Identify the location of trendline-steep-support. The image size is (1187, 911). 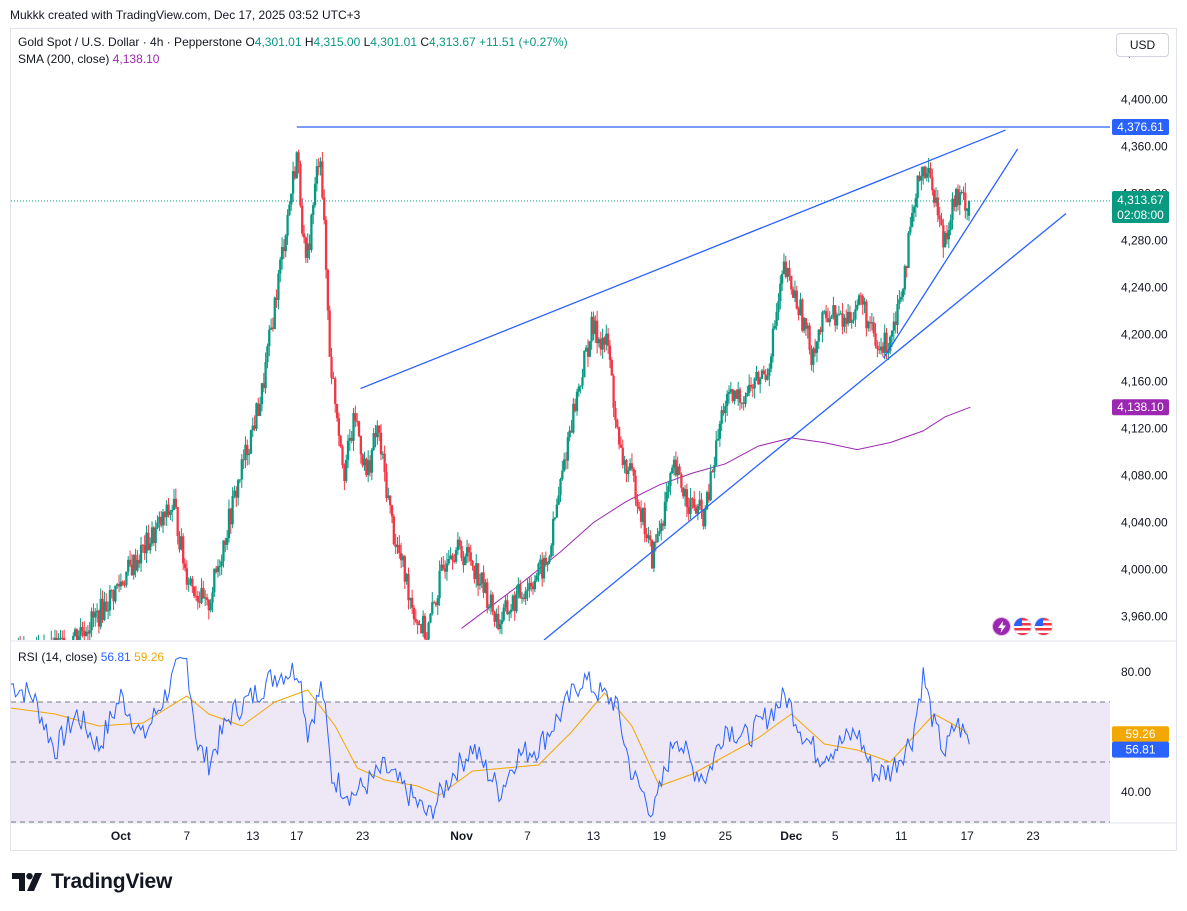
(951, 253).